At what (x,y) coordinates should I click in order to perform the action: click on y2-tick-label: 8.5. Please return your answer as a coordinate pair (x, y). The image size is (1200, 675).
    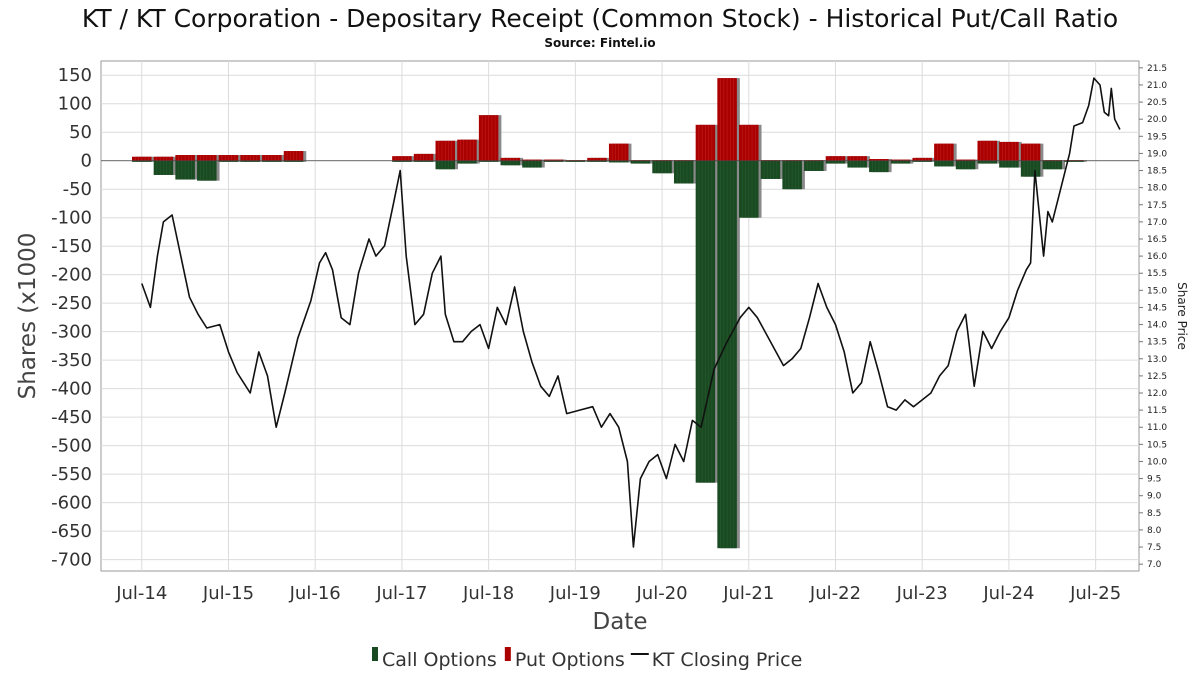
    Looking at the image, I should click on (1154, 514).